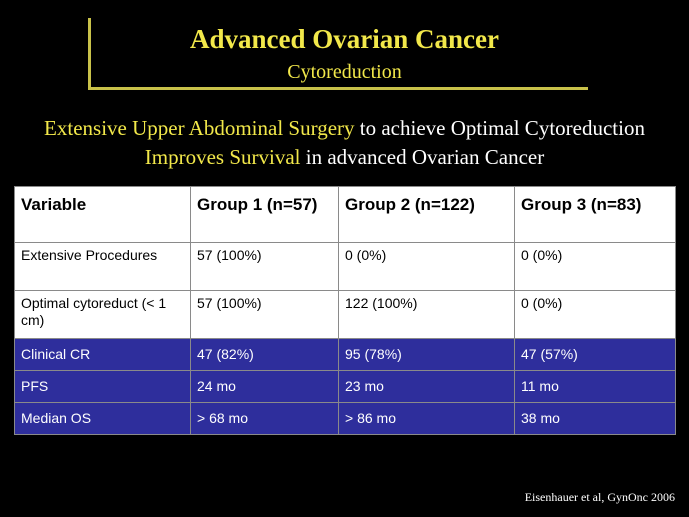  Describe the element at coordinates (102, 418) in the screenshot. I see `table-cell: Median OS` at that location.